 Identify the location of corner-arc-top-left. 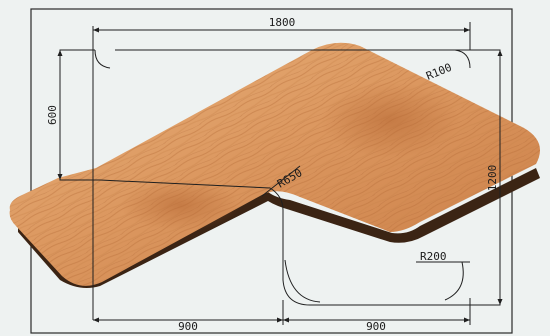
(102, 59).